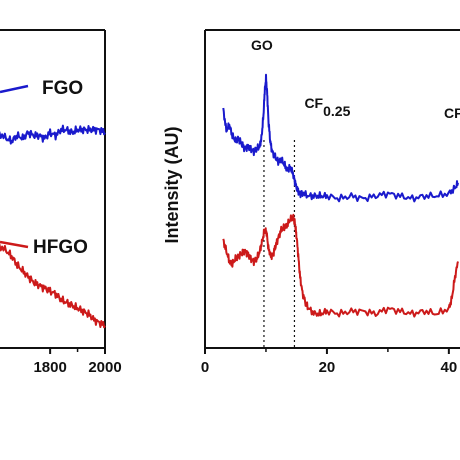 This screenshot has width=460, height=460. I want to click on legend-hfgo-label: HFGO, so click(60, 247).